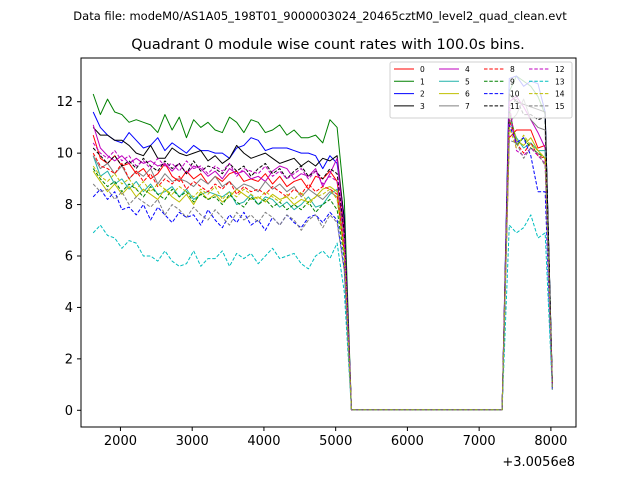 This screenshot has width=640, height=480. Describe the element at coordinates (512, 81) in the screenshot. I see `legend-label-9: 9` at that location.